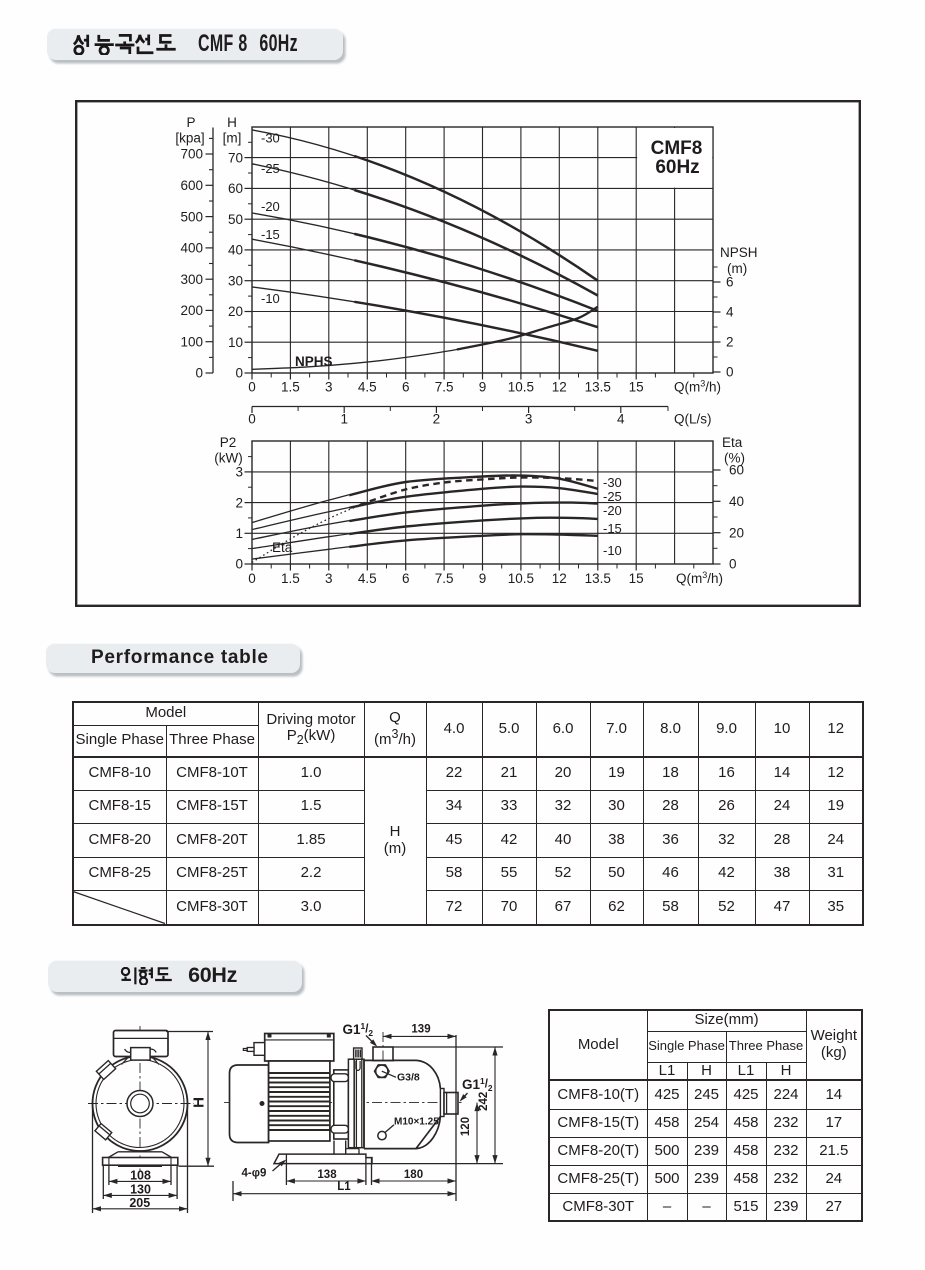 Image resolution: width=925 pixels, height=1270 pixels. Describe the element at coordinates (416, 1122) in the screenshot. I see `svg-text: M10×1.25` at that location.